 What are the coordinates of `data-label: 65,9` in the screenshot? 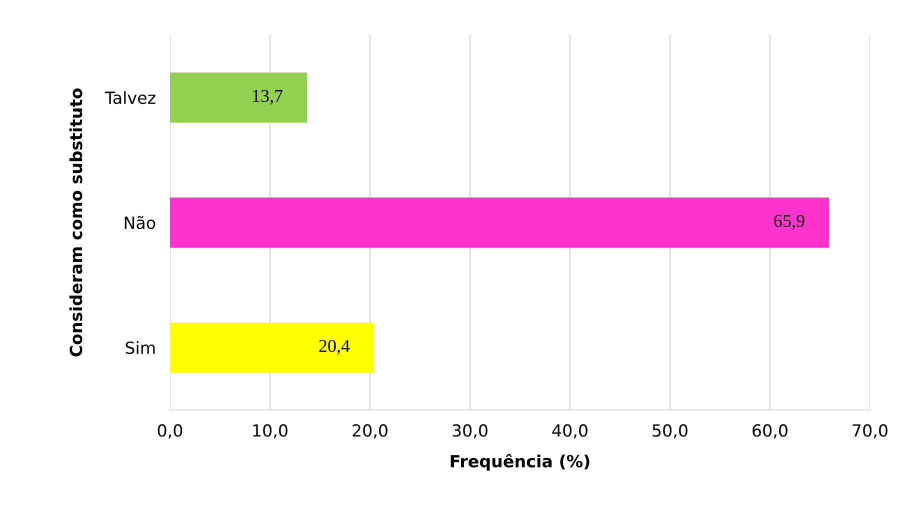 It's located at (789, 222).